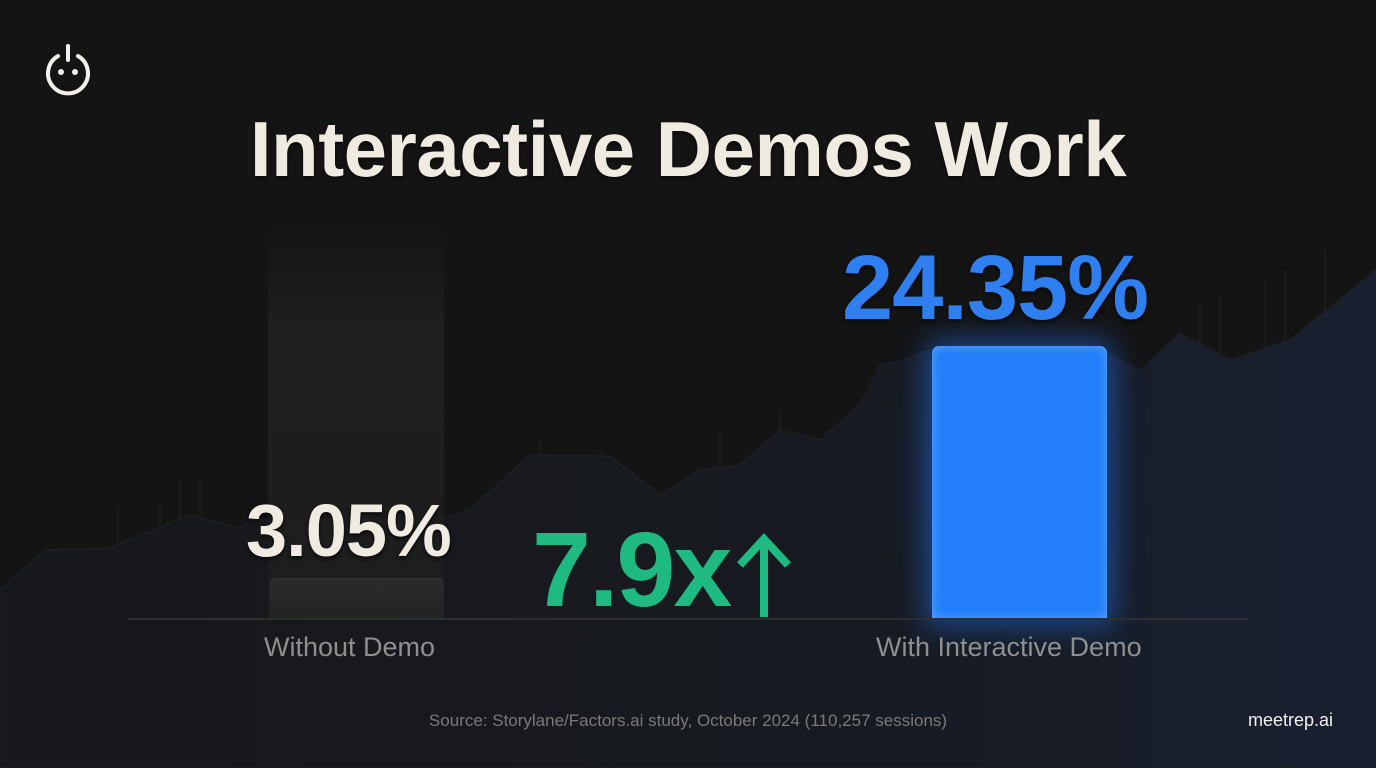  What do you see at coordinates (356, 420) in the screenshot?
I see `bar-track-without-demo` at bounding box center [356, 420].